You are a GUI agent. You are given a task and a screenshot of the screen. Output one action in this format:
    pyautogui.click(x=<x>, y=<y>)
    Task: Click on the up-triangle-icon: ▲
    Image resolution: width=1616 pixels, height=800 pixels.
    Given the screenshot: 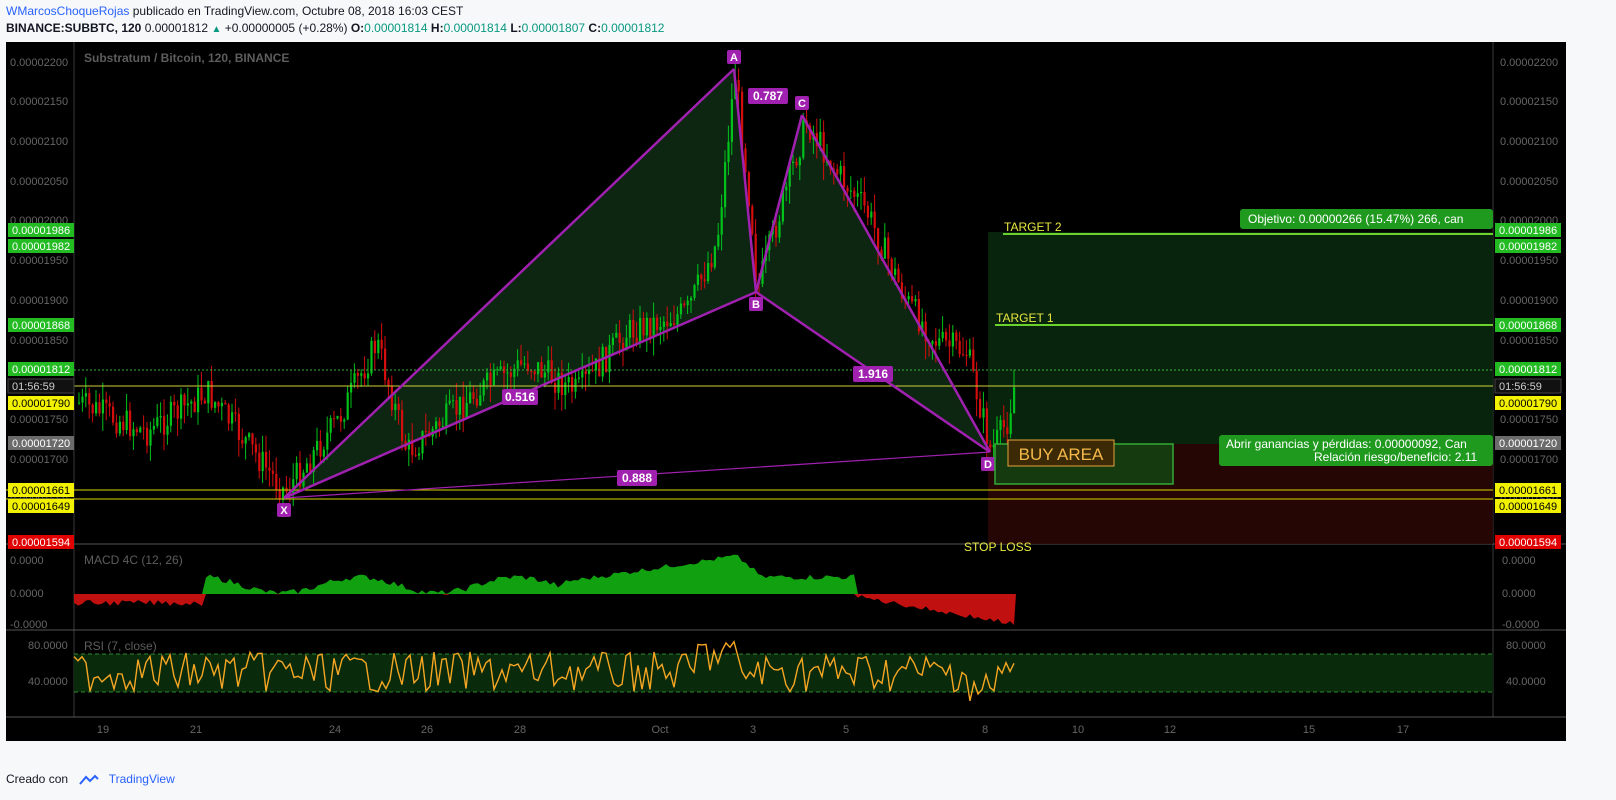 What is the action you would take?
    pyautogui.click(x=216, y=29)
    